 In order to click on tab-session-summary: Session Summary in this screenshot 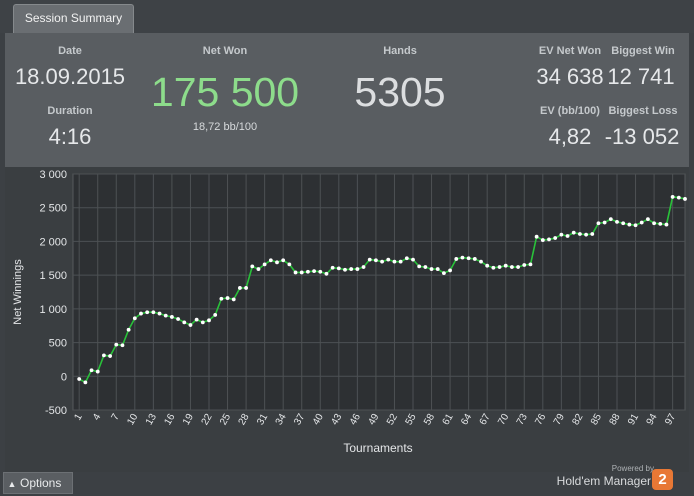, I will do `click(73, 18)`.